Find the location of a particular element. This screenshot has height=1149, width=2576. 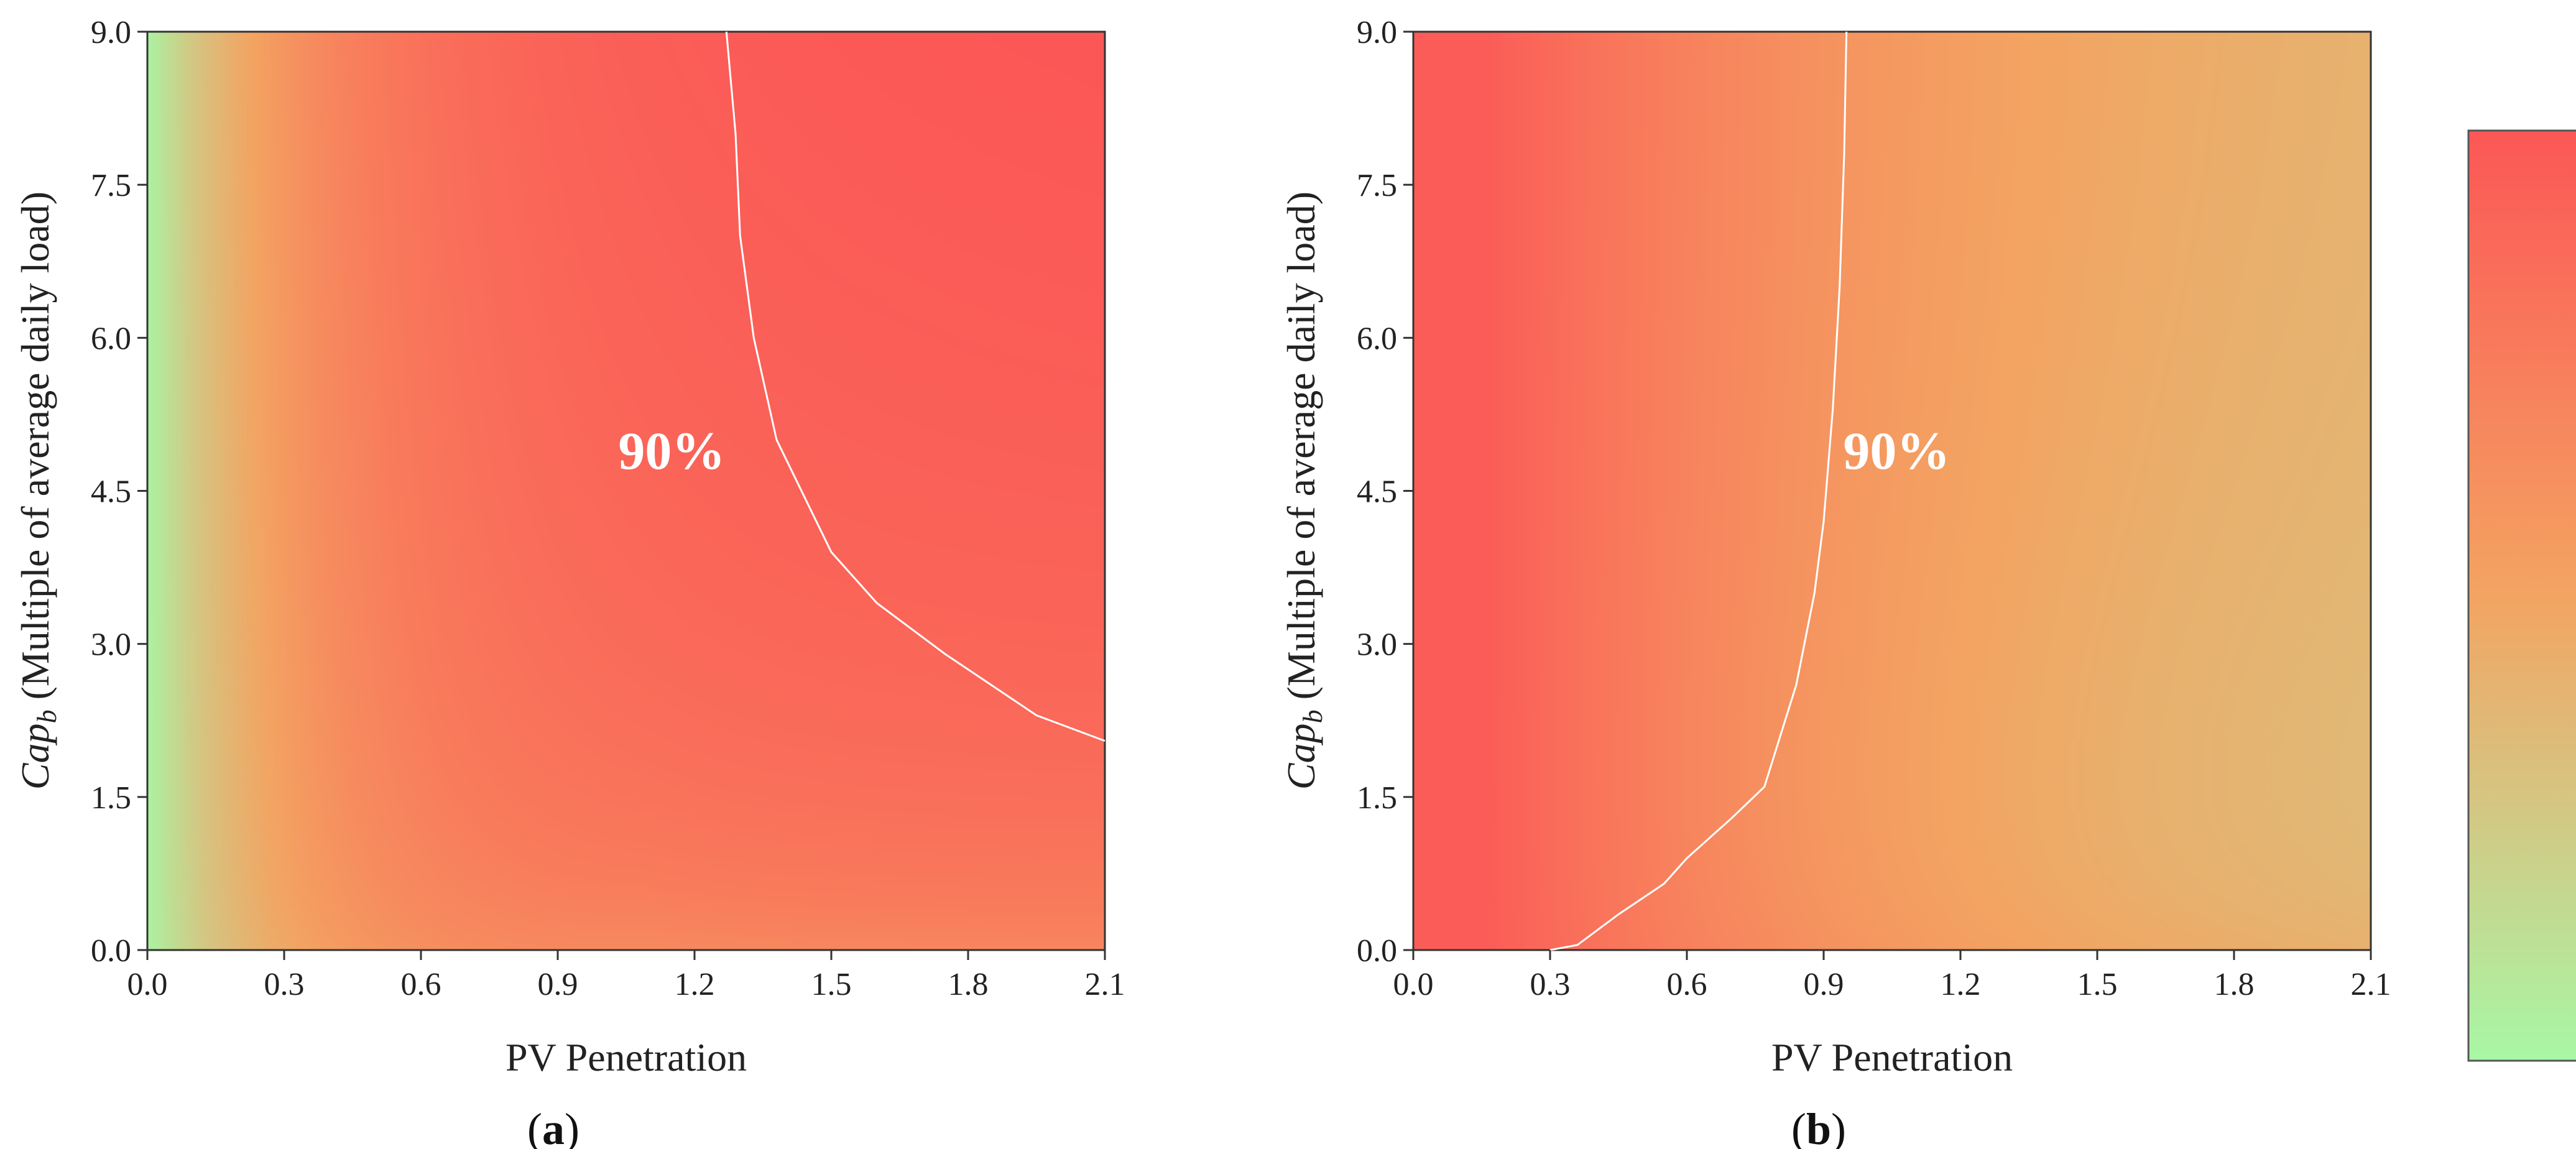

y-axis-b: 0.0 1.5 3.0 4.5 6.0 7.5 9.0 is located at coordinates (1385, 492).